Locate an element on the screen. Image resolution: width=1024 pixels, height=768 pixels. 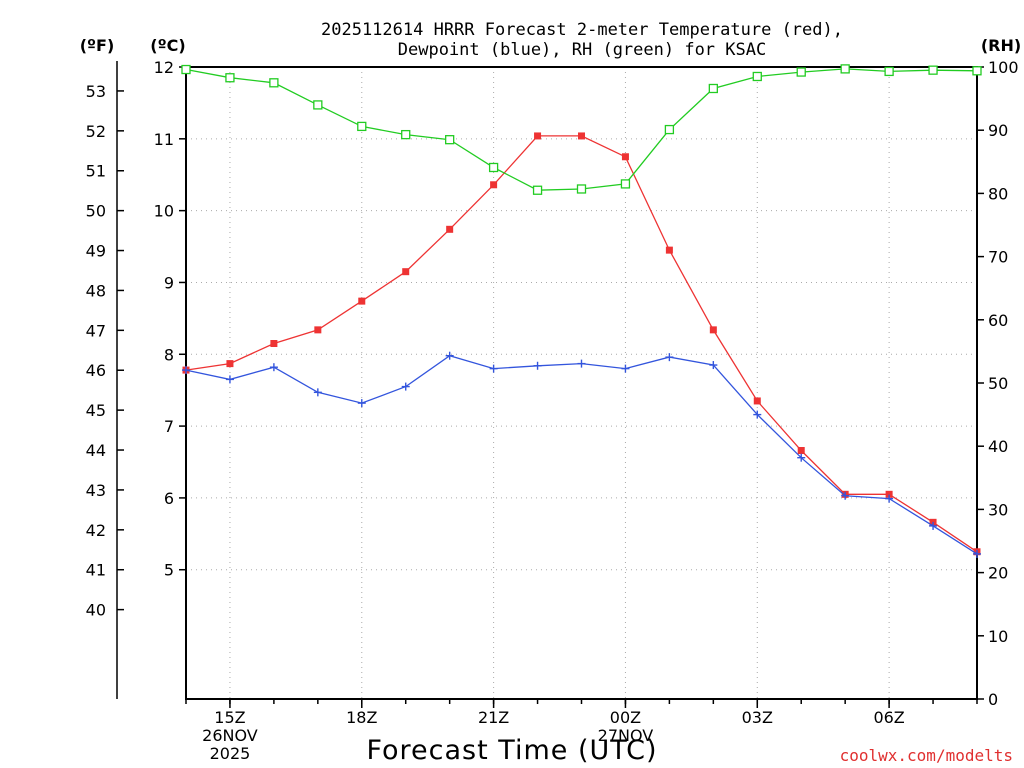
rh-tick-label: 70 is located at coordinates (998, 257).